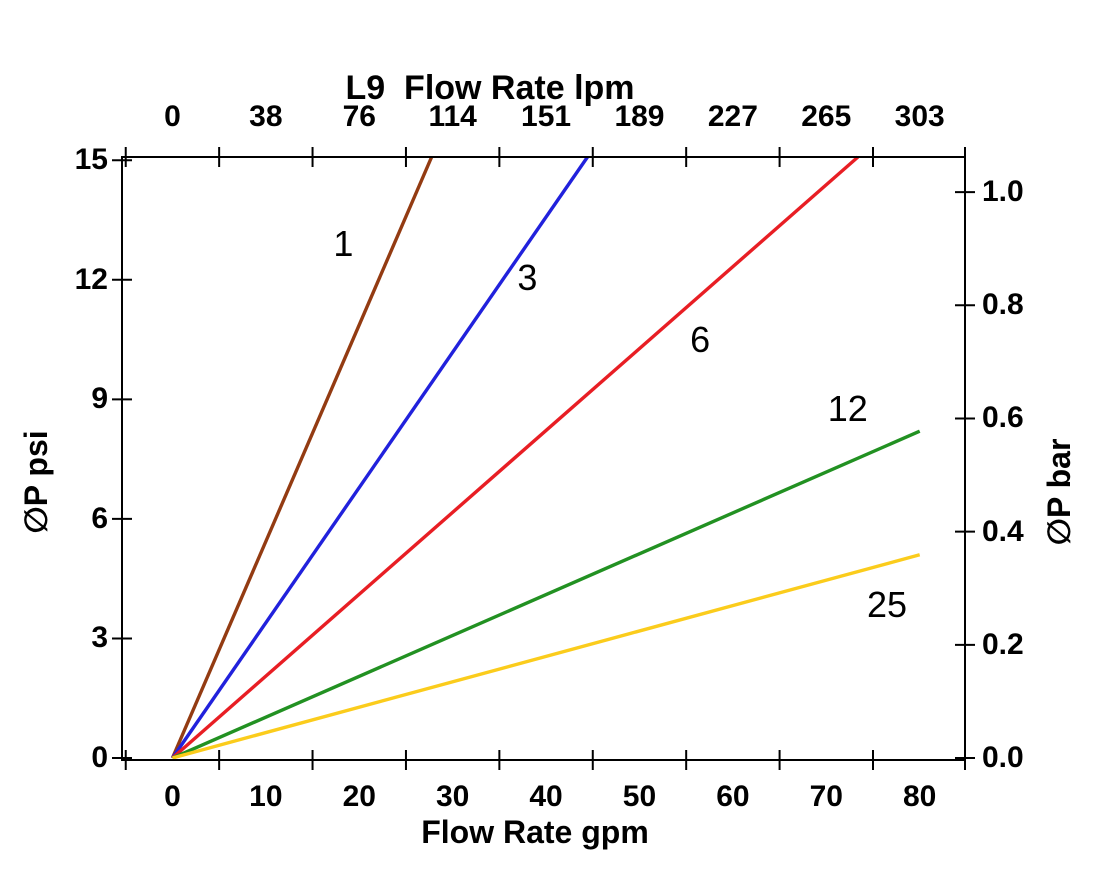 The image size is (1096, 878). Describe the element at coordinates (1003, 192) in the screenshot. I see `right-axis-tick-label: 1.0` at that location.